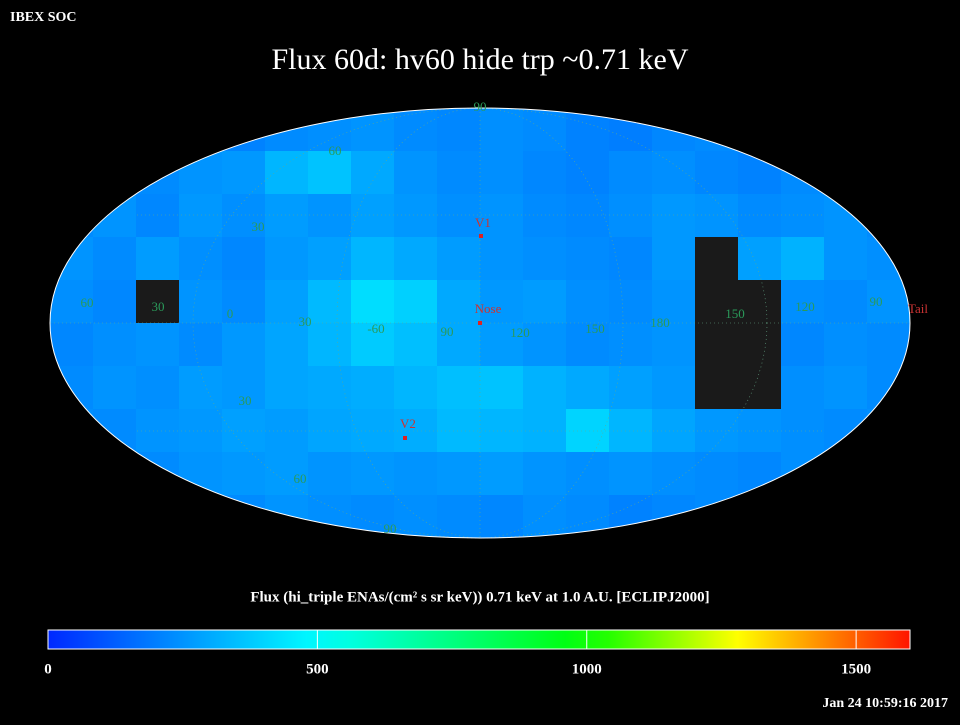  What do you see at coordinates (230, 313) in the screenshot?
I see `graticule-label: 0` at bounding box center [230, 313].